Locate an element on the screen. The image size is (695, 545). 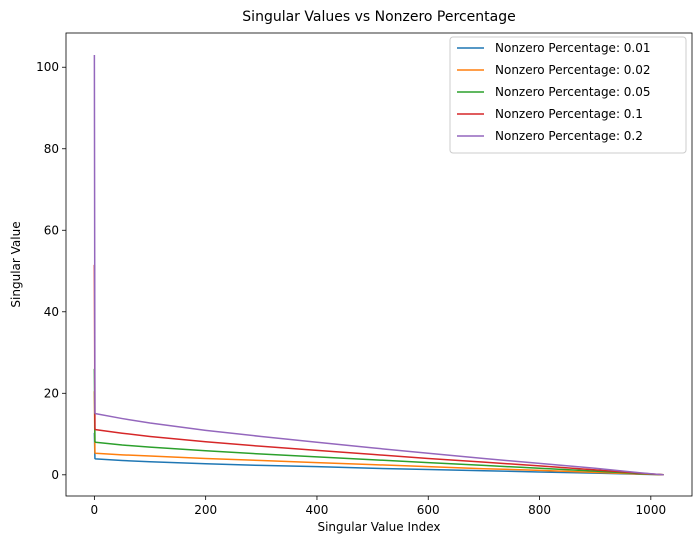
y-tick-label: 60 is located at coordinates (51, 230).